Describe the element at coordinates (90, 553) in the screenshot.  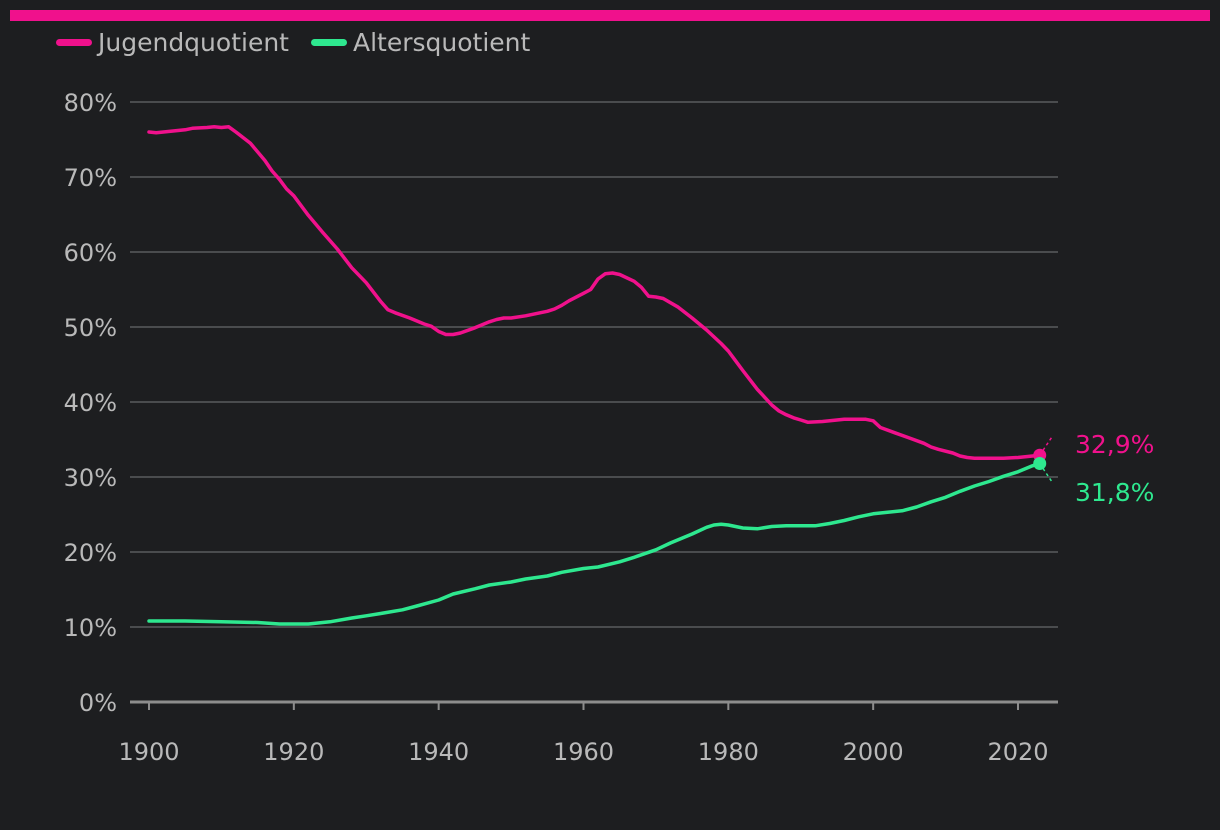
I see `y-tick-label: 20%` at that location.